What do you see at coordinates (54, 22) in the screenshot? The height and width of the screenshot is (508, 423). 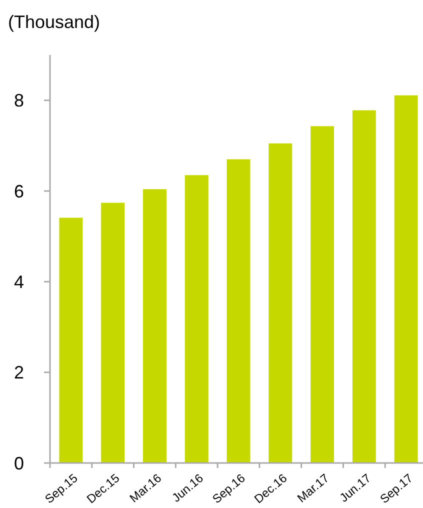 I see `y-axis-title: (Thousand)` at bounding box center [54, 22].